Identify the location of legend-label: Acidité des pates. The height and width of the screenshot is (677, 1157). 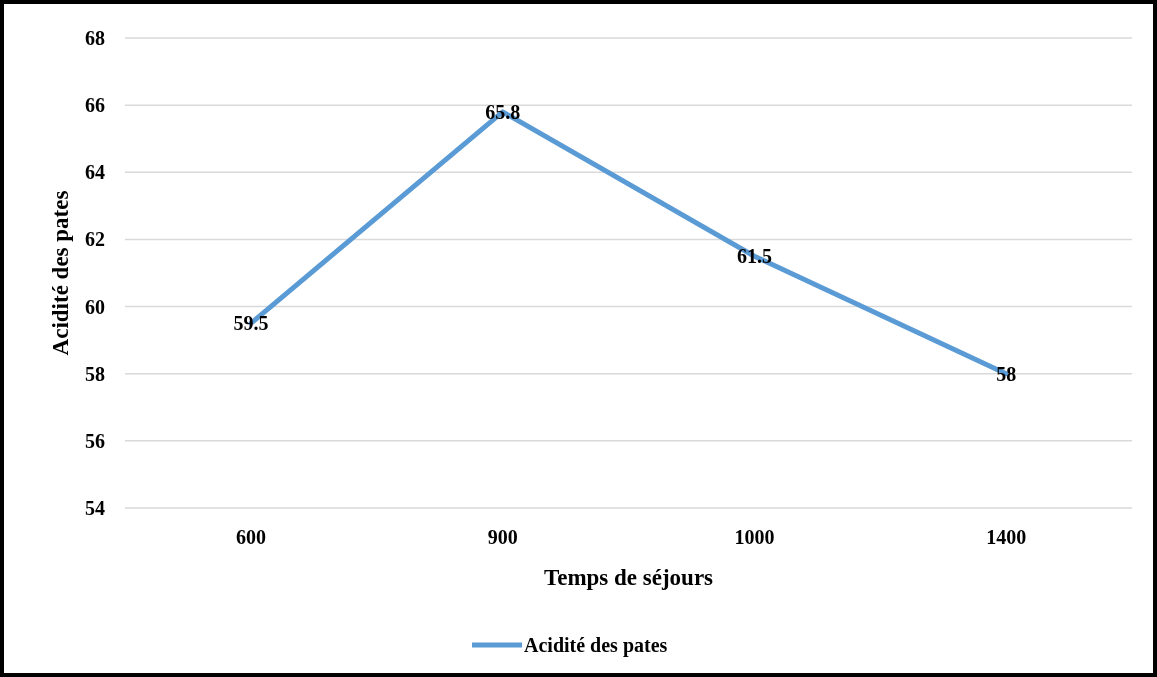
(596, 645).